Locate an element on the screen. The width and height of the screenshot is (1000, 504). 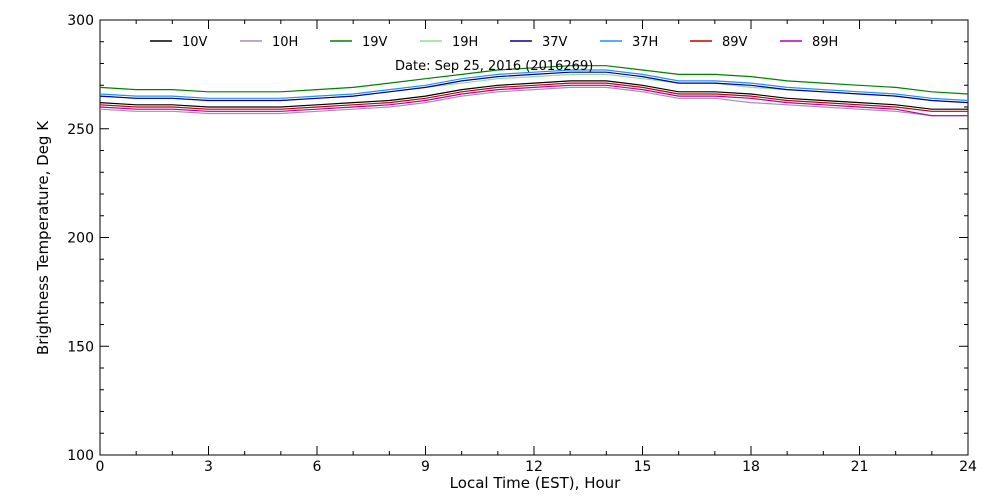
legend-label-10v: 10V is located at coordinates (195, 42).